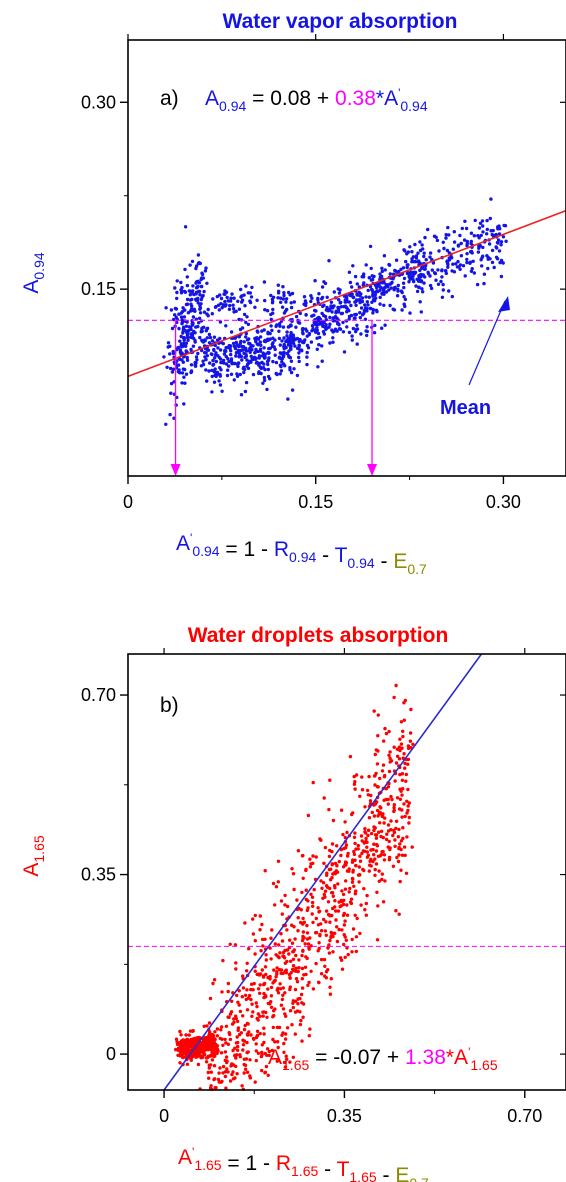 Image resolution: width=566 pixels, height=1182 pixels. I want to click on eq-a-slope: 0.38, so click(355, 98).